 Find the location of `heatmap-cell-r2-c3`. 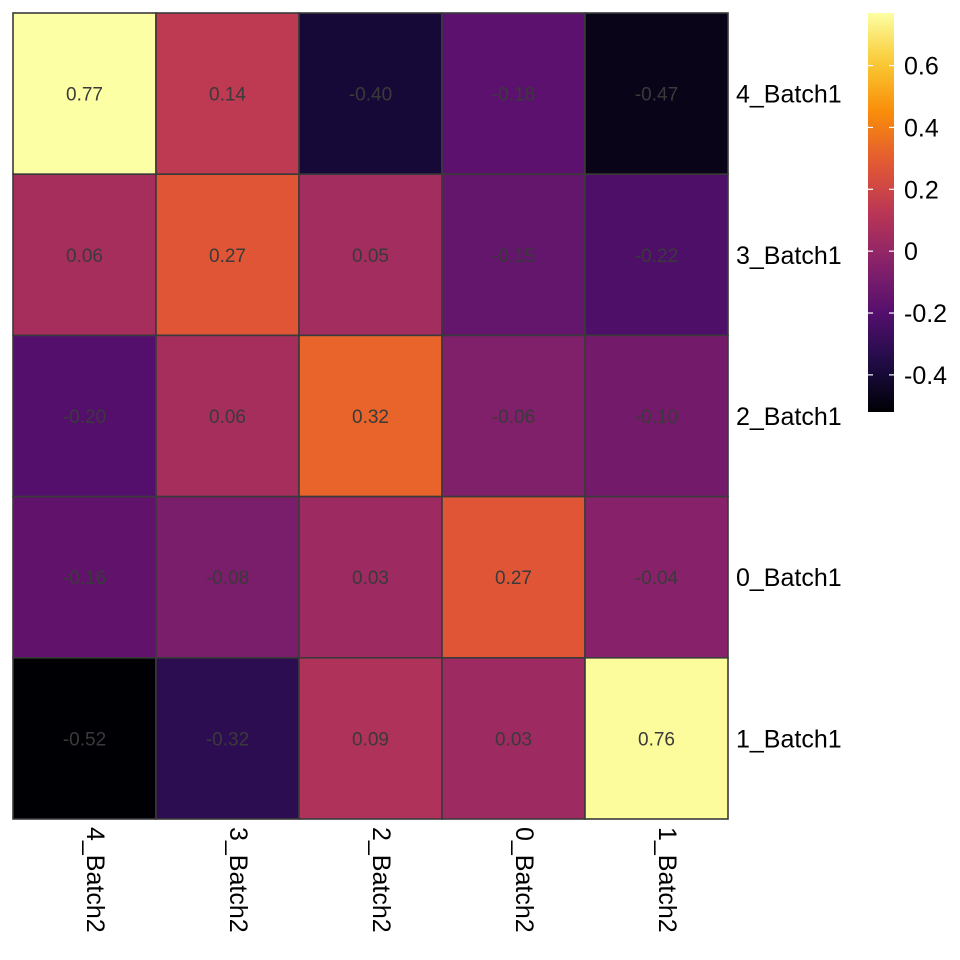

heatmap-cell-r2-c3 is located at coordinates (513, 416).